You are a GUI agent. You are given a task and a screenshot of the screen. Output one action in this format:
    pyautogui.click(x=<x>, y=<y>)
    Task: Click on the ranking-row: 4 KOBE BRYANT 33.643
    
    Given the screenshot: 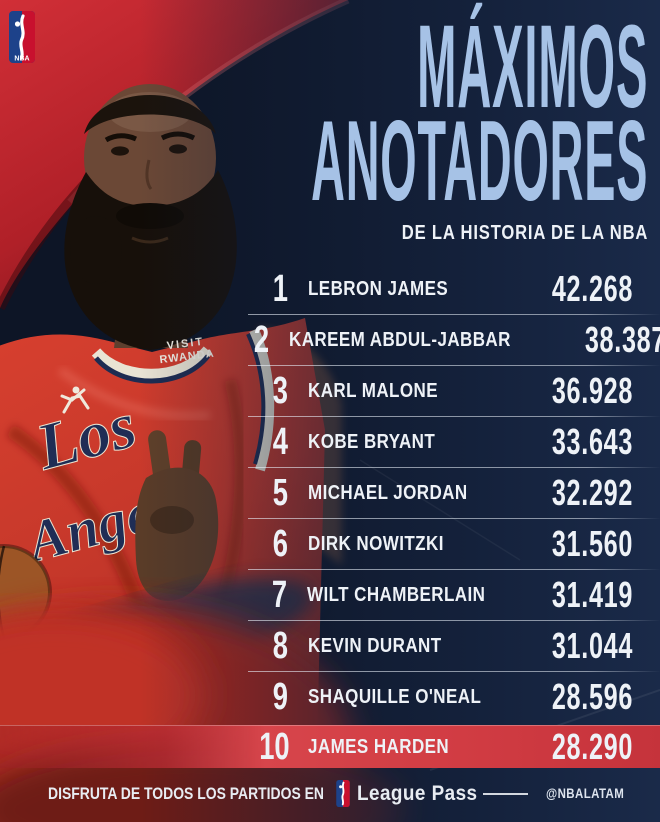 What is the action you would take?
    pyautogui.click(x=454, y=441)
    